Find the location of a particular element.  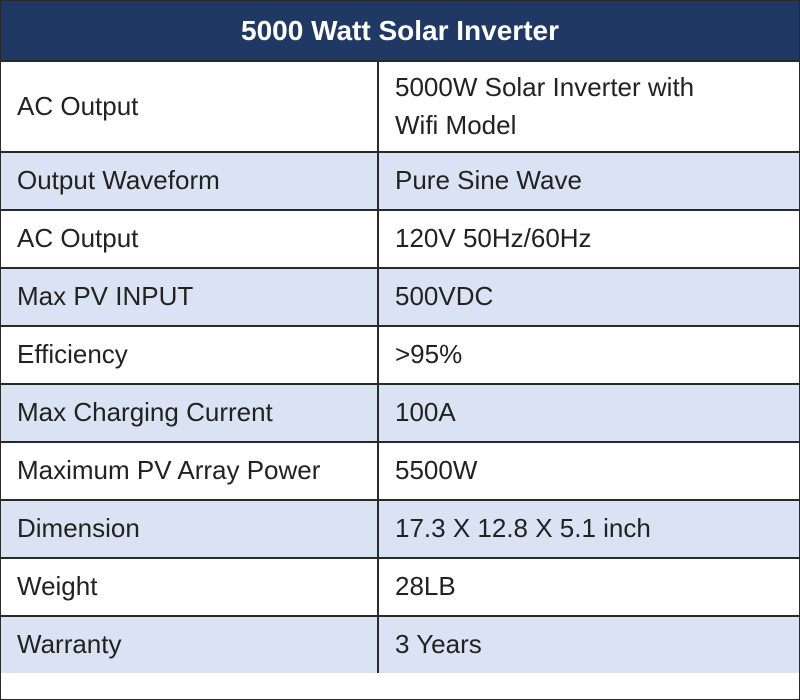

spec-value-cell: 500VDC is located at coordinates (588, 297).